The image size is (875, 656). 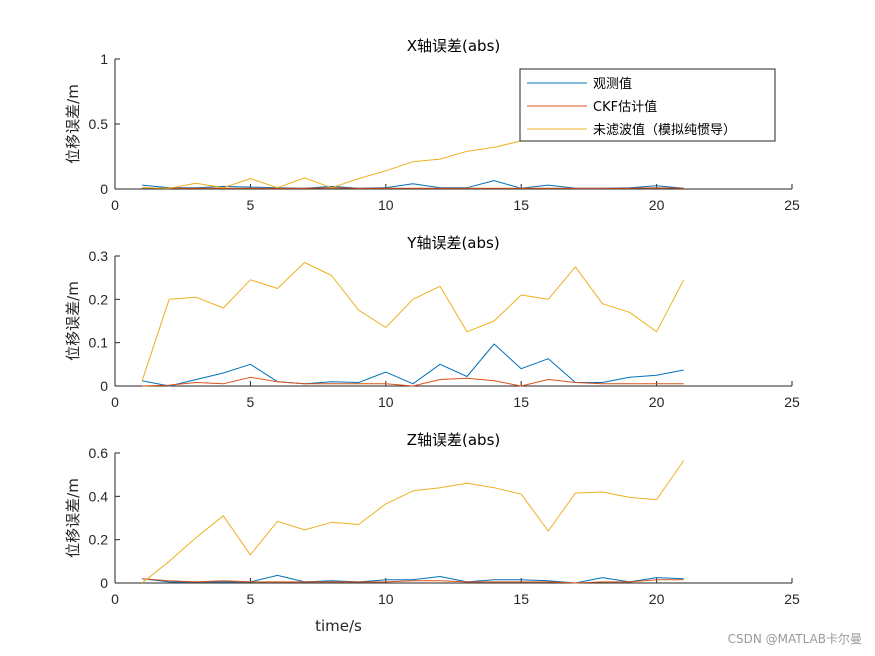 What do you see at coordinates (99, 256) in the screenshot?
I see `y-tick-label: 0.3` at bounding box center [99, 256].